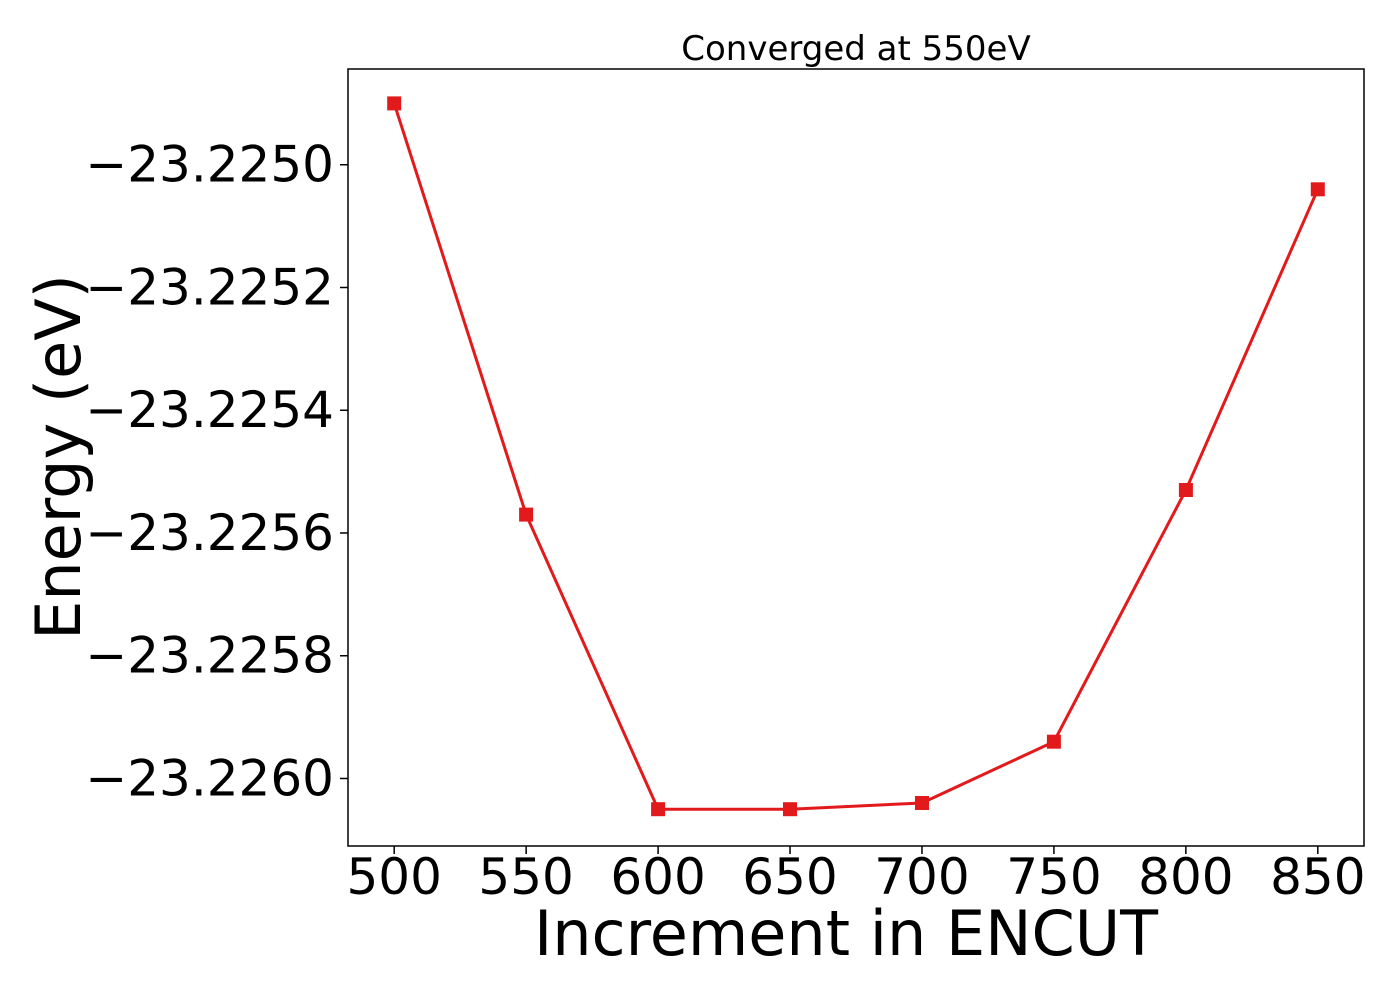 This screenshot has width=1400, height=1000. Describe the element at coordinates (1185, 877) in the screenshot. I see `x-tick-label: 800` at that location.